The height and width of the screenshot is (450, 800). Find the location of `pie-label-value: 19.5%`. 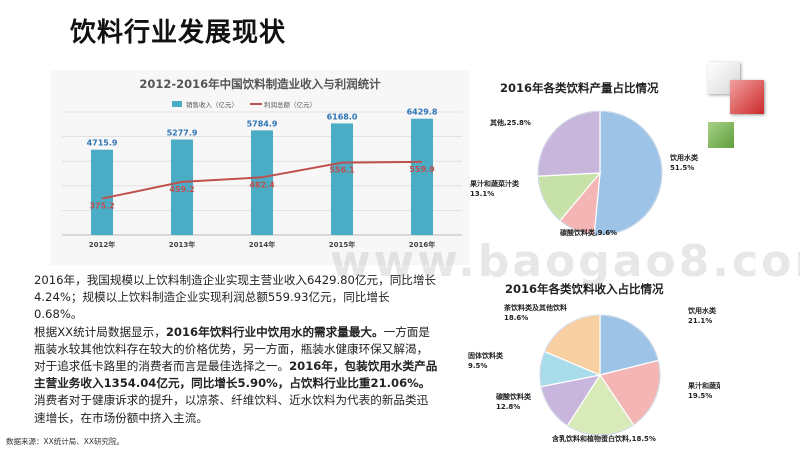

pie-label-value: 19.5% is located at coordinates (700, 396).